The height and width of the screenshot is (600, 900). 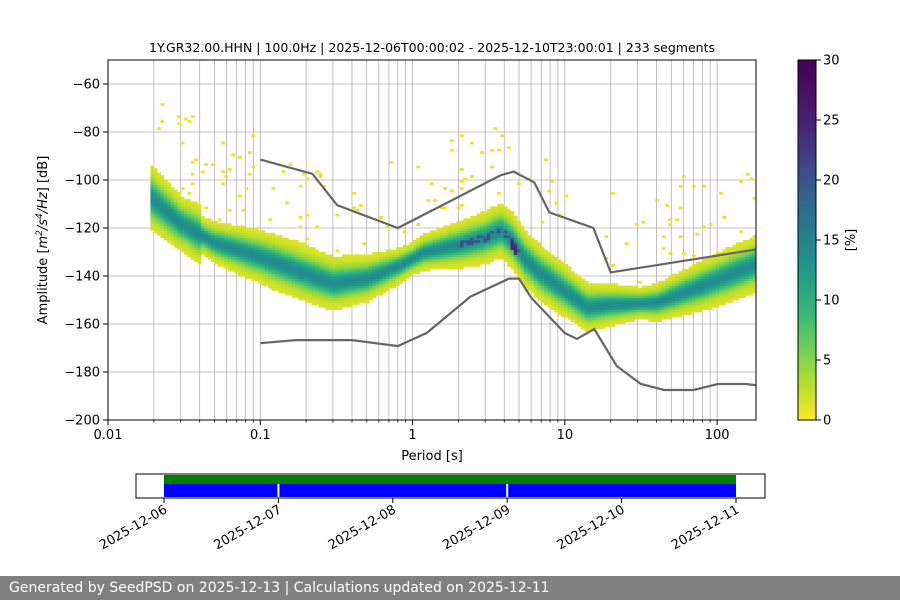 I want to click on timeline-date-label: 2025-12-06, so click(x=133, y=527).